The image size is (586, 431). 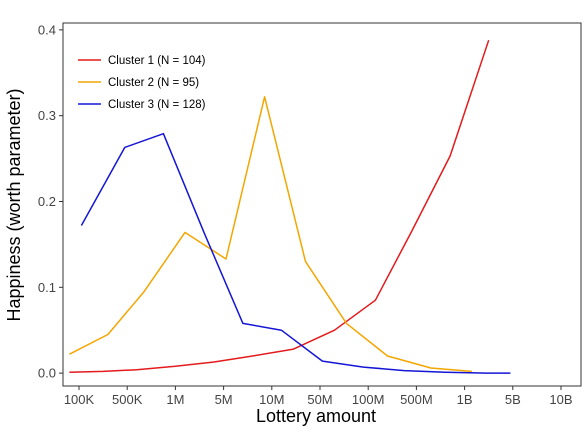 I want to click on x-tick-label: 5B, so click(x=513, y=399).